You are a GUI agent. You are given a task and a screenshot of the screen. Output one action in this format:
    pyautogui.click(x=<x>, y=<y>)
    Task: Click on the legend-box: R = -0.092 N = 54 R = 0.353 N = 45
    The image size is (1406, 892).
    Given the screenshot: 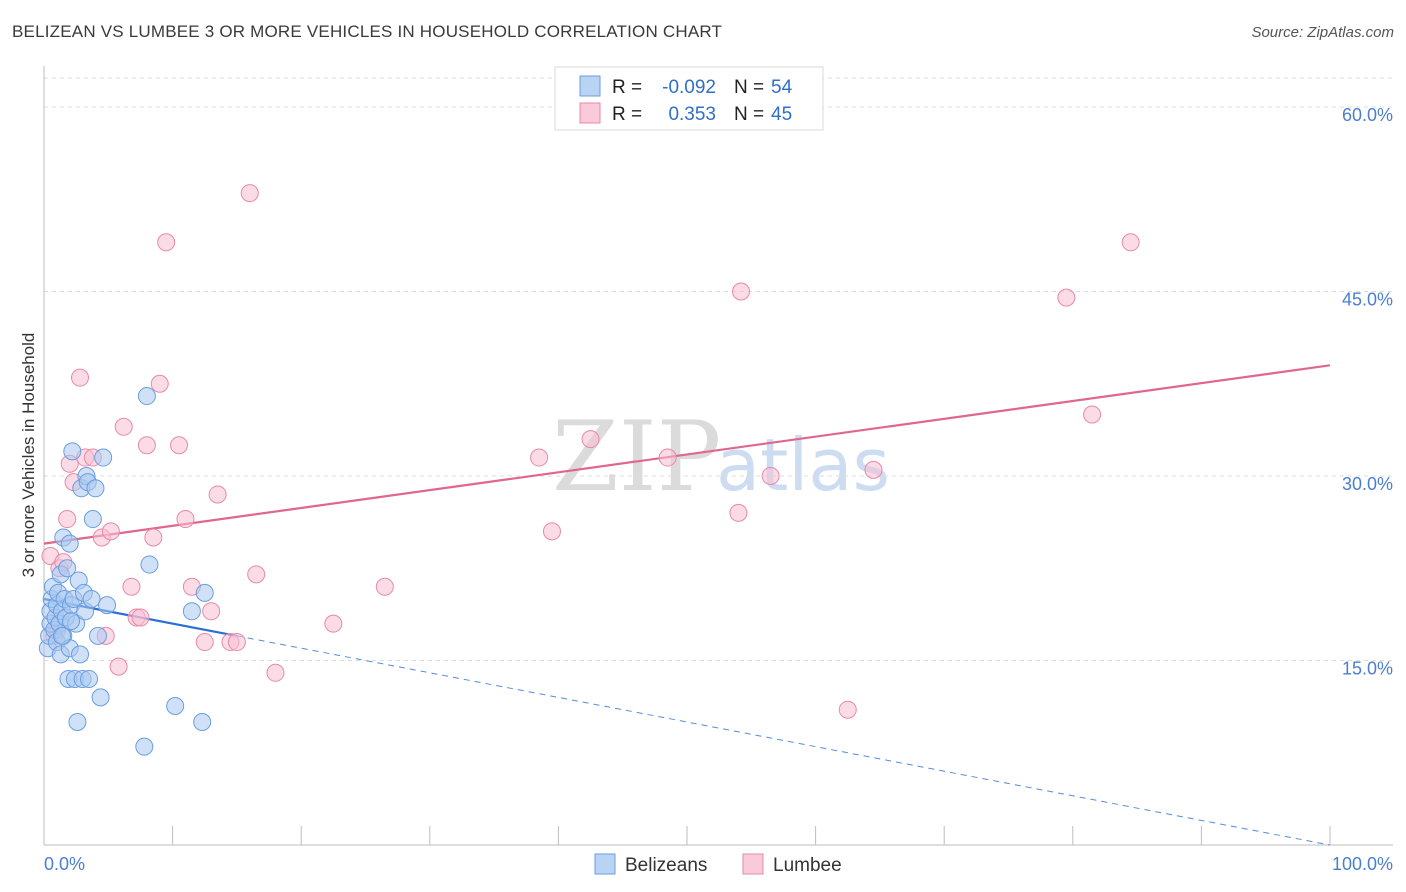 What is the action you would take?
    pyautogui.click(x=689, y=98)
    